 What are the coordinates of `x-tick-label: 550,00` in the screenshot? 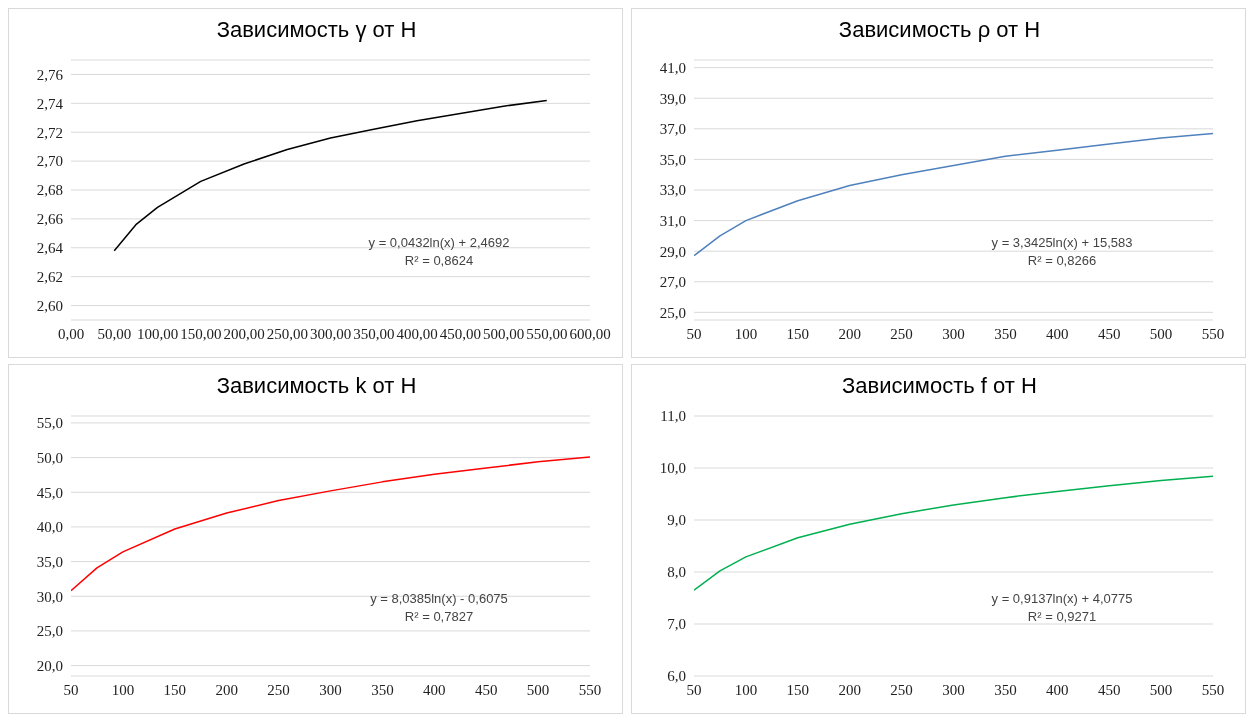 It's located at (547, 333).